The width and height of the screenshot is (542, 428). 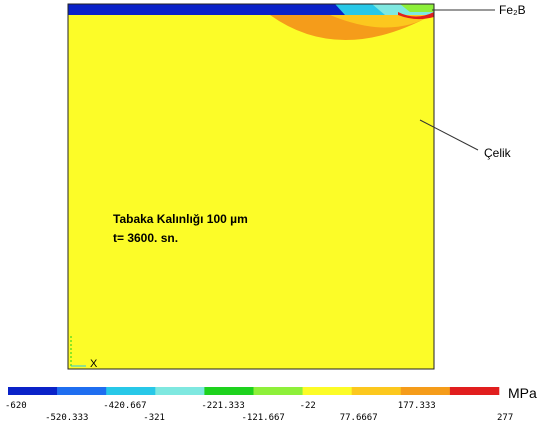 I want to click on axis-triad: X, so click(x=84, y=353).